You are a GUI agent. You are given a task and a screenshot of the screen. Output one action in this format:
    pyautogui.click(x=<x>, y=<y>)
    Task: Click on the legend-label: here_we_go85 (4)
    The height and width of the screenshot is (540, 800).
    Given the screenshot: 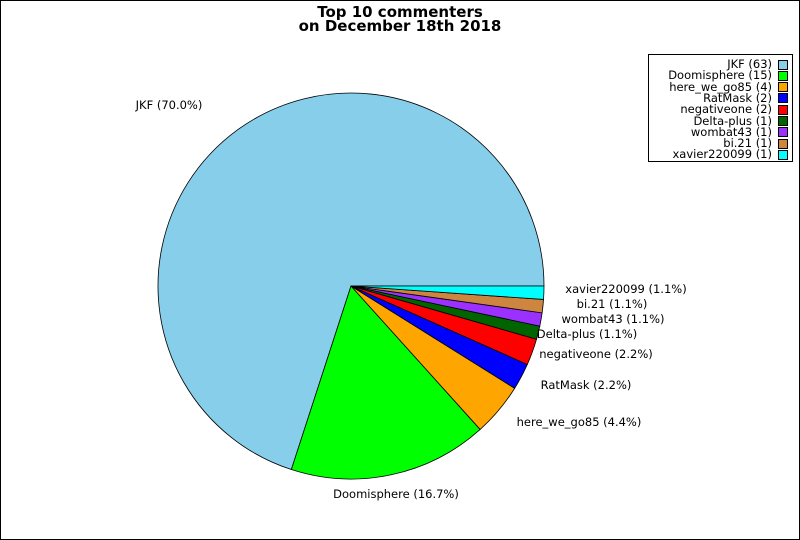 What is the action you would take?
    pyautogui.click(x=720, y=86)
    